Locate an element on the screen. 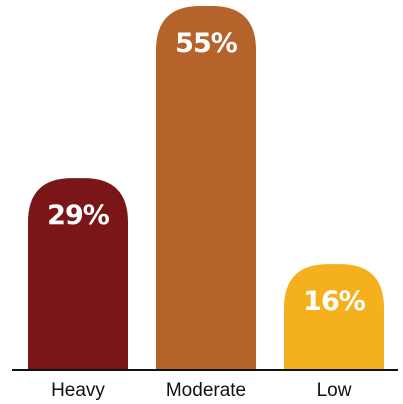  bar-value-label: 55% is located at coordinates (206, 43).